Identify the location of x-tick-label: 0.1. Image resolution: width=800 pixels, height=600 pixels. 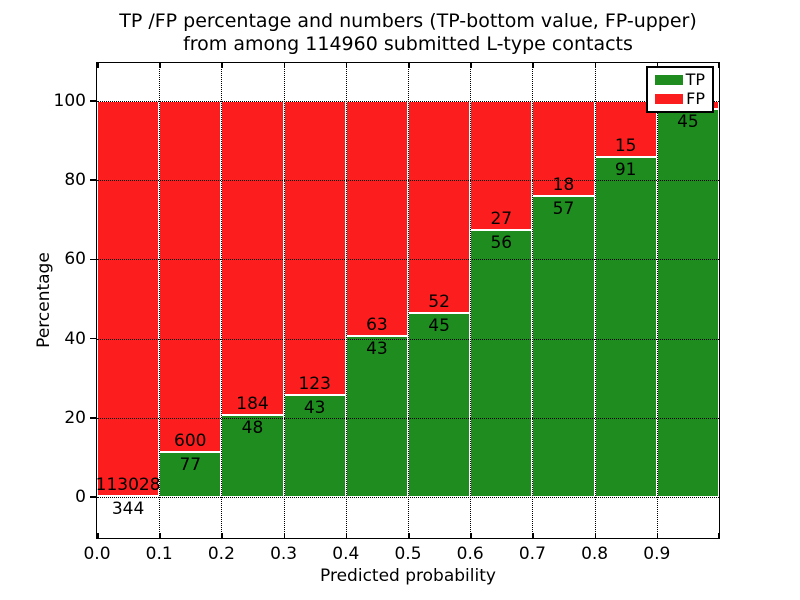
(159, 554).